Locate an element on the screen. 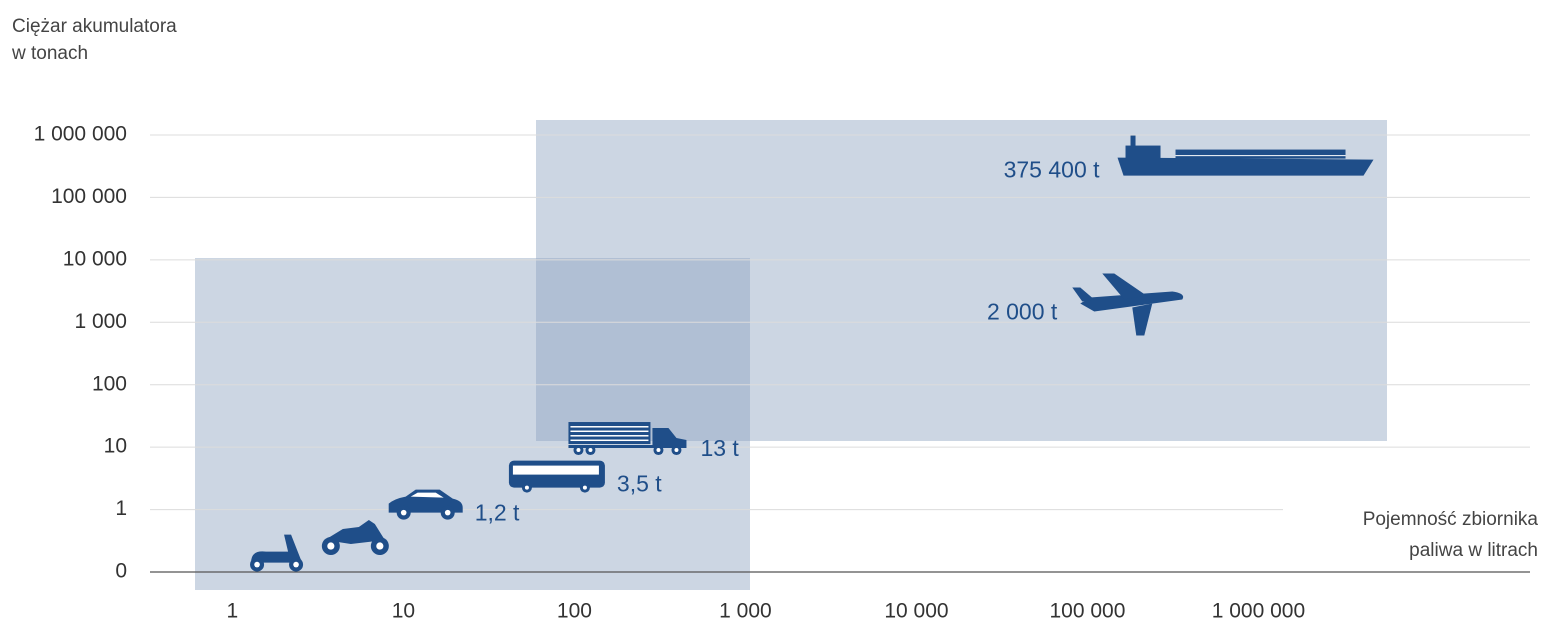  x-axis-label: paliwa w litrach is located at coordinates (1473, 550).